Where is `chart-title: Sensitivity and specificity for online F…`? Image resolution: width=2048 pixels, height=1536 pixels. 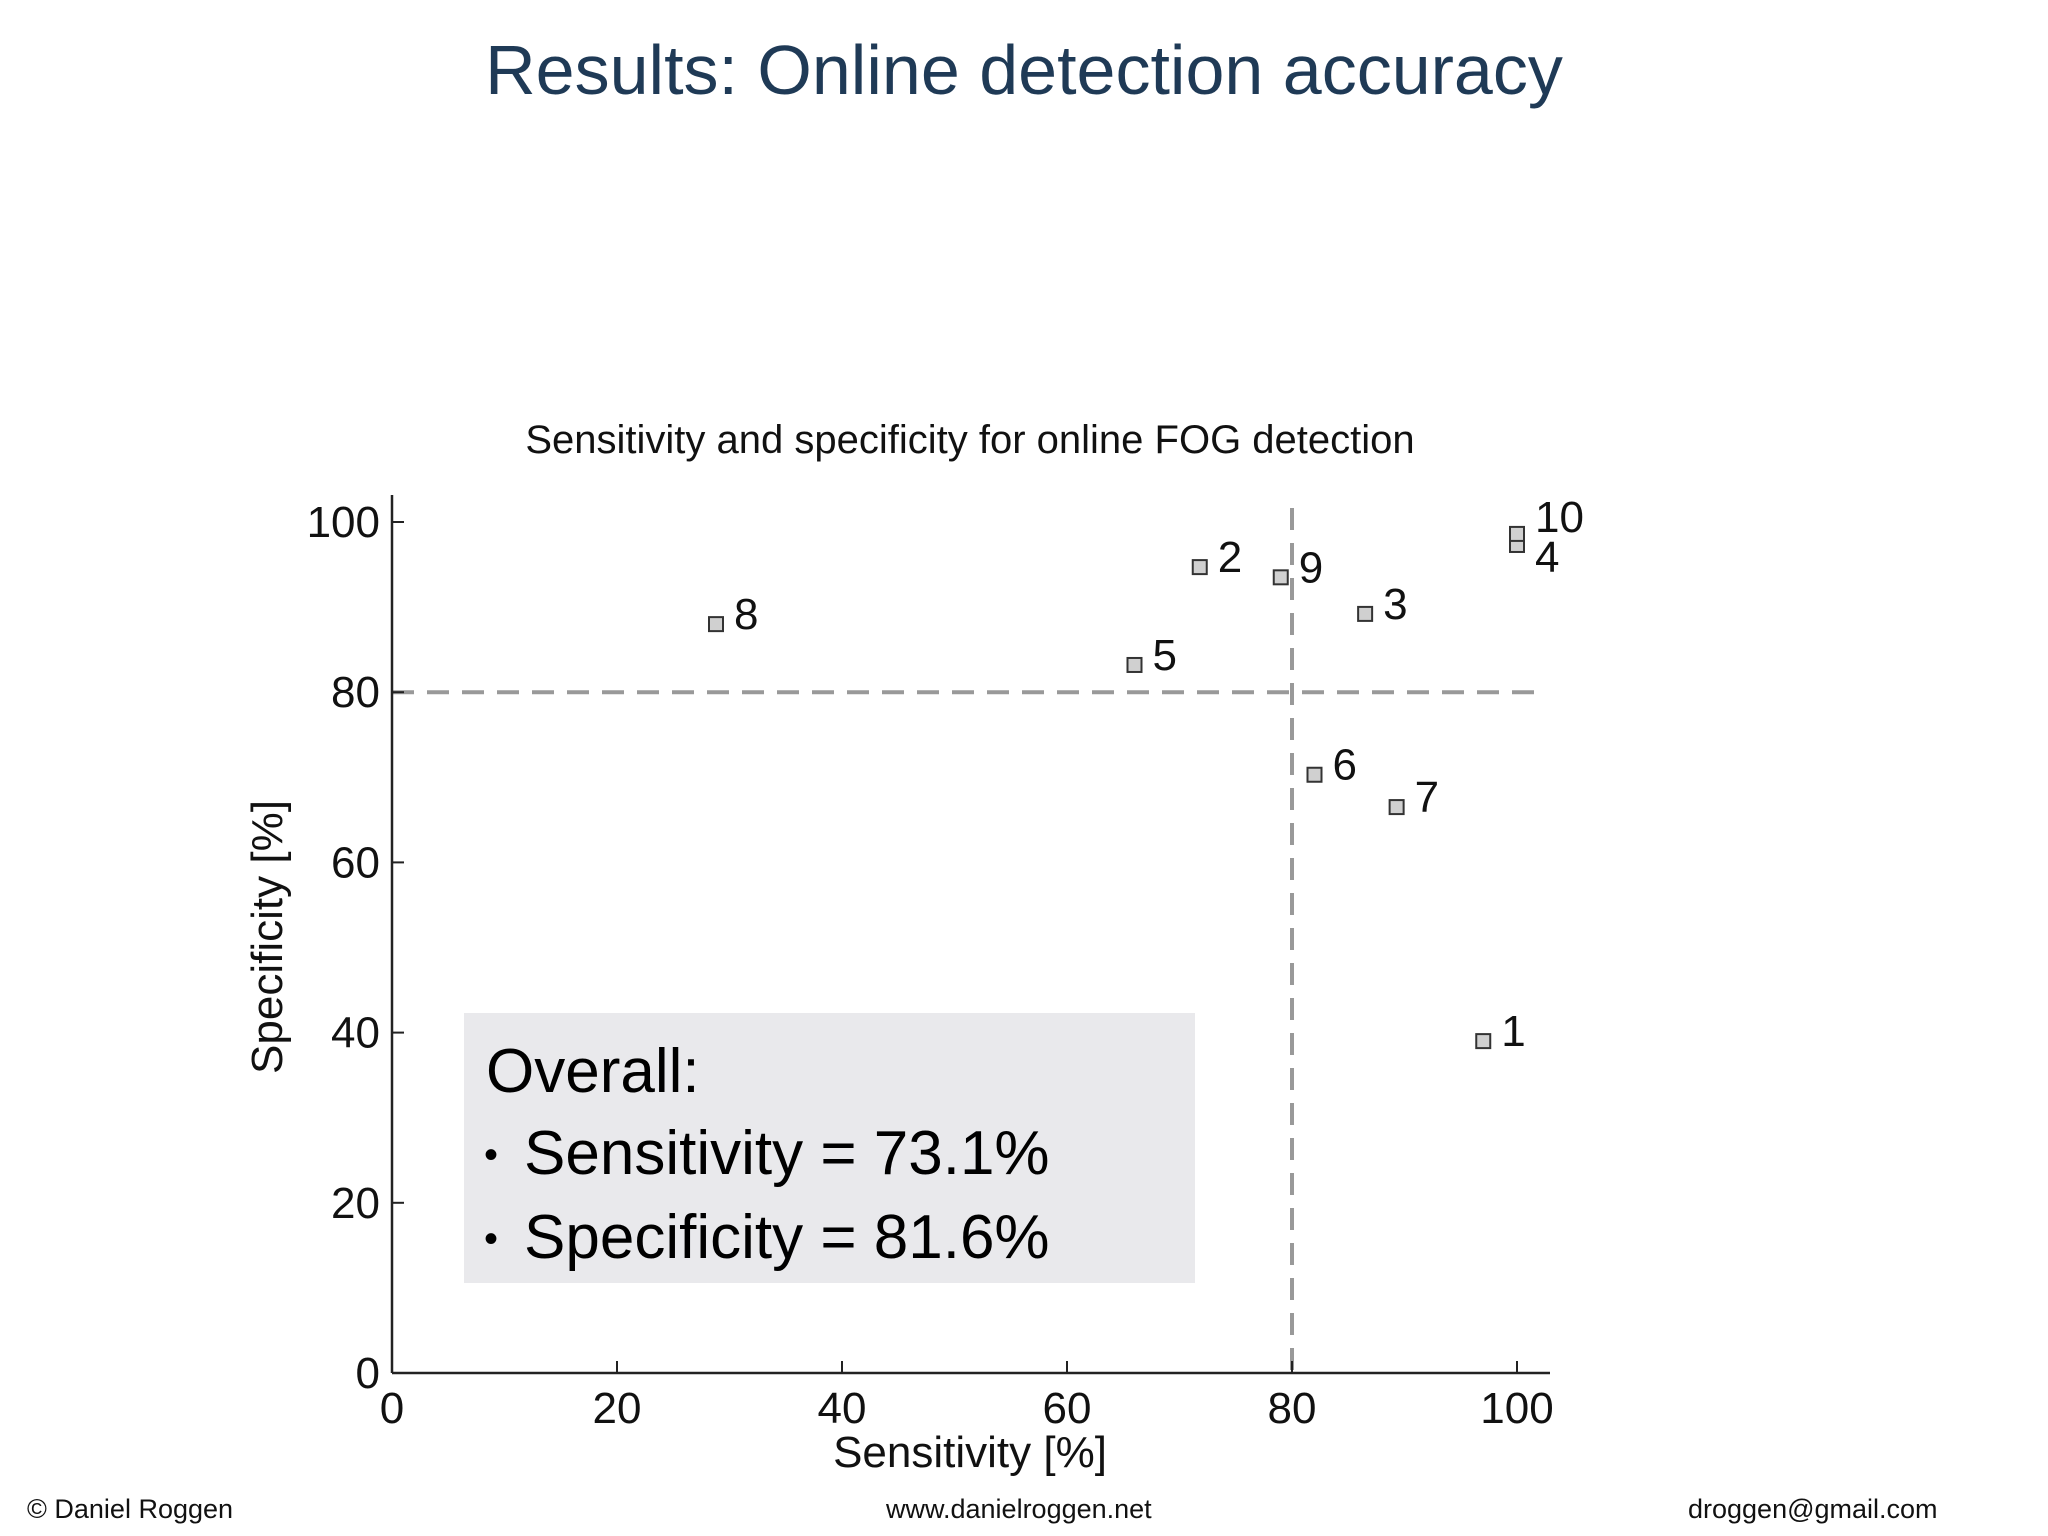
chart-title: Sensitivity and specificity for online F… is located at coordinates (969, 440).